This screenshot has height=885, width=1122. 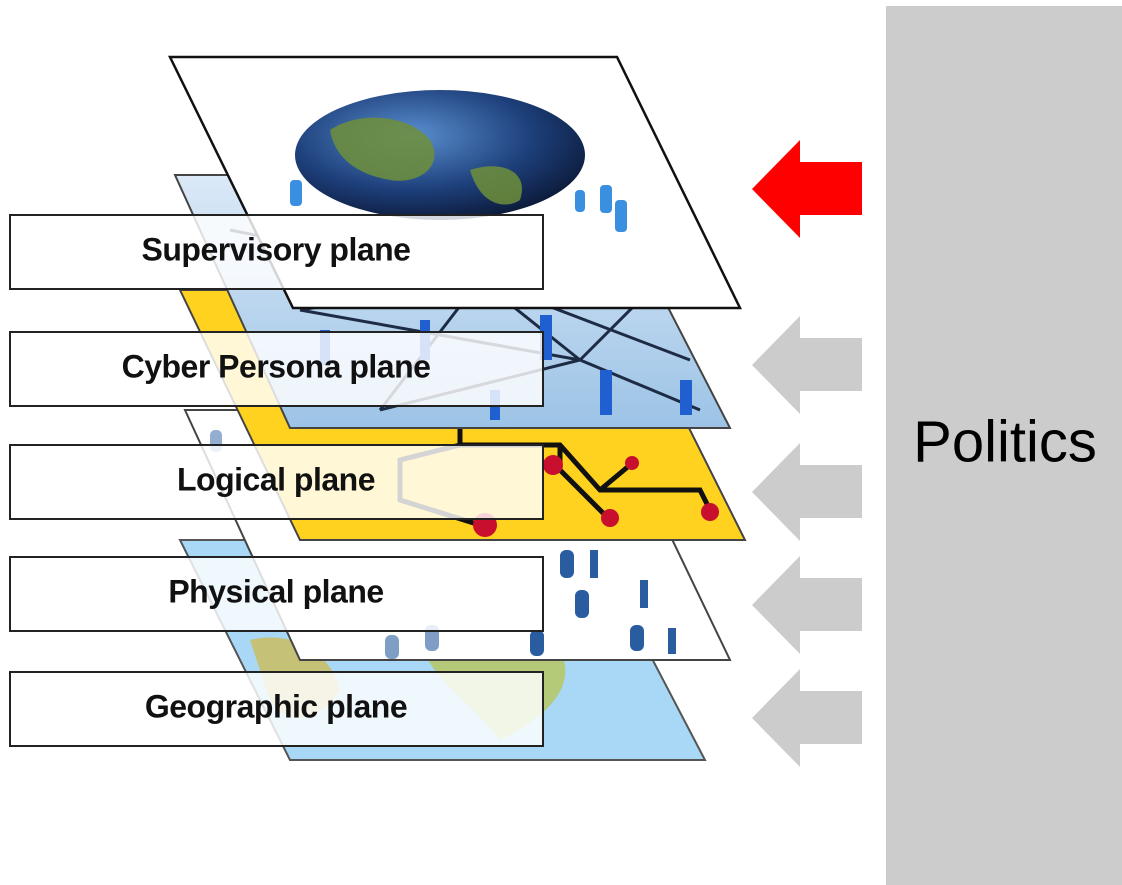 What do you see at coordinates (276, 249) in the screenshot?
I see `plane-label: Supervisory plane` at bounding box center [276, 249].